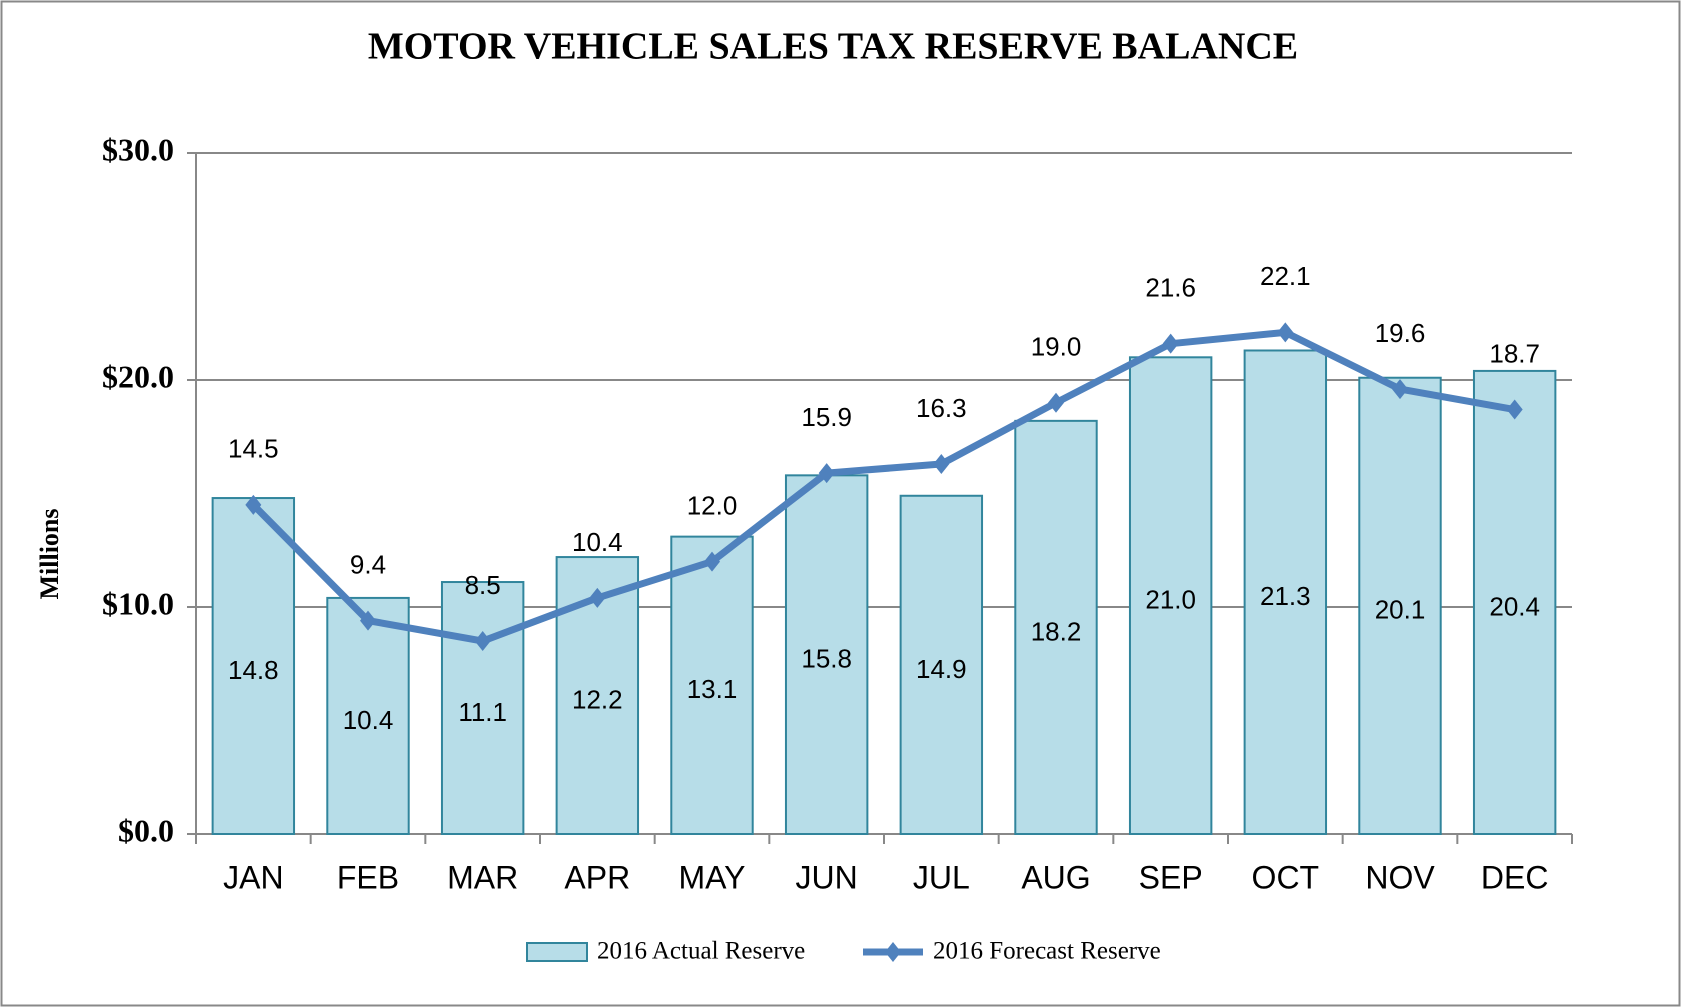  Describe the element at coordinates (557, 952) in the screenshot. I see `legend-swatch` at that location.